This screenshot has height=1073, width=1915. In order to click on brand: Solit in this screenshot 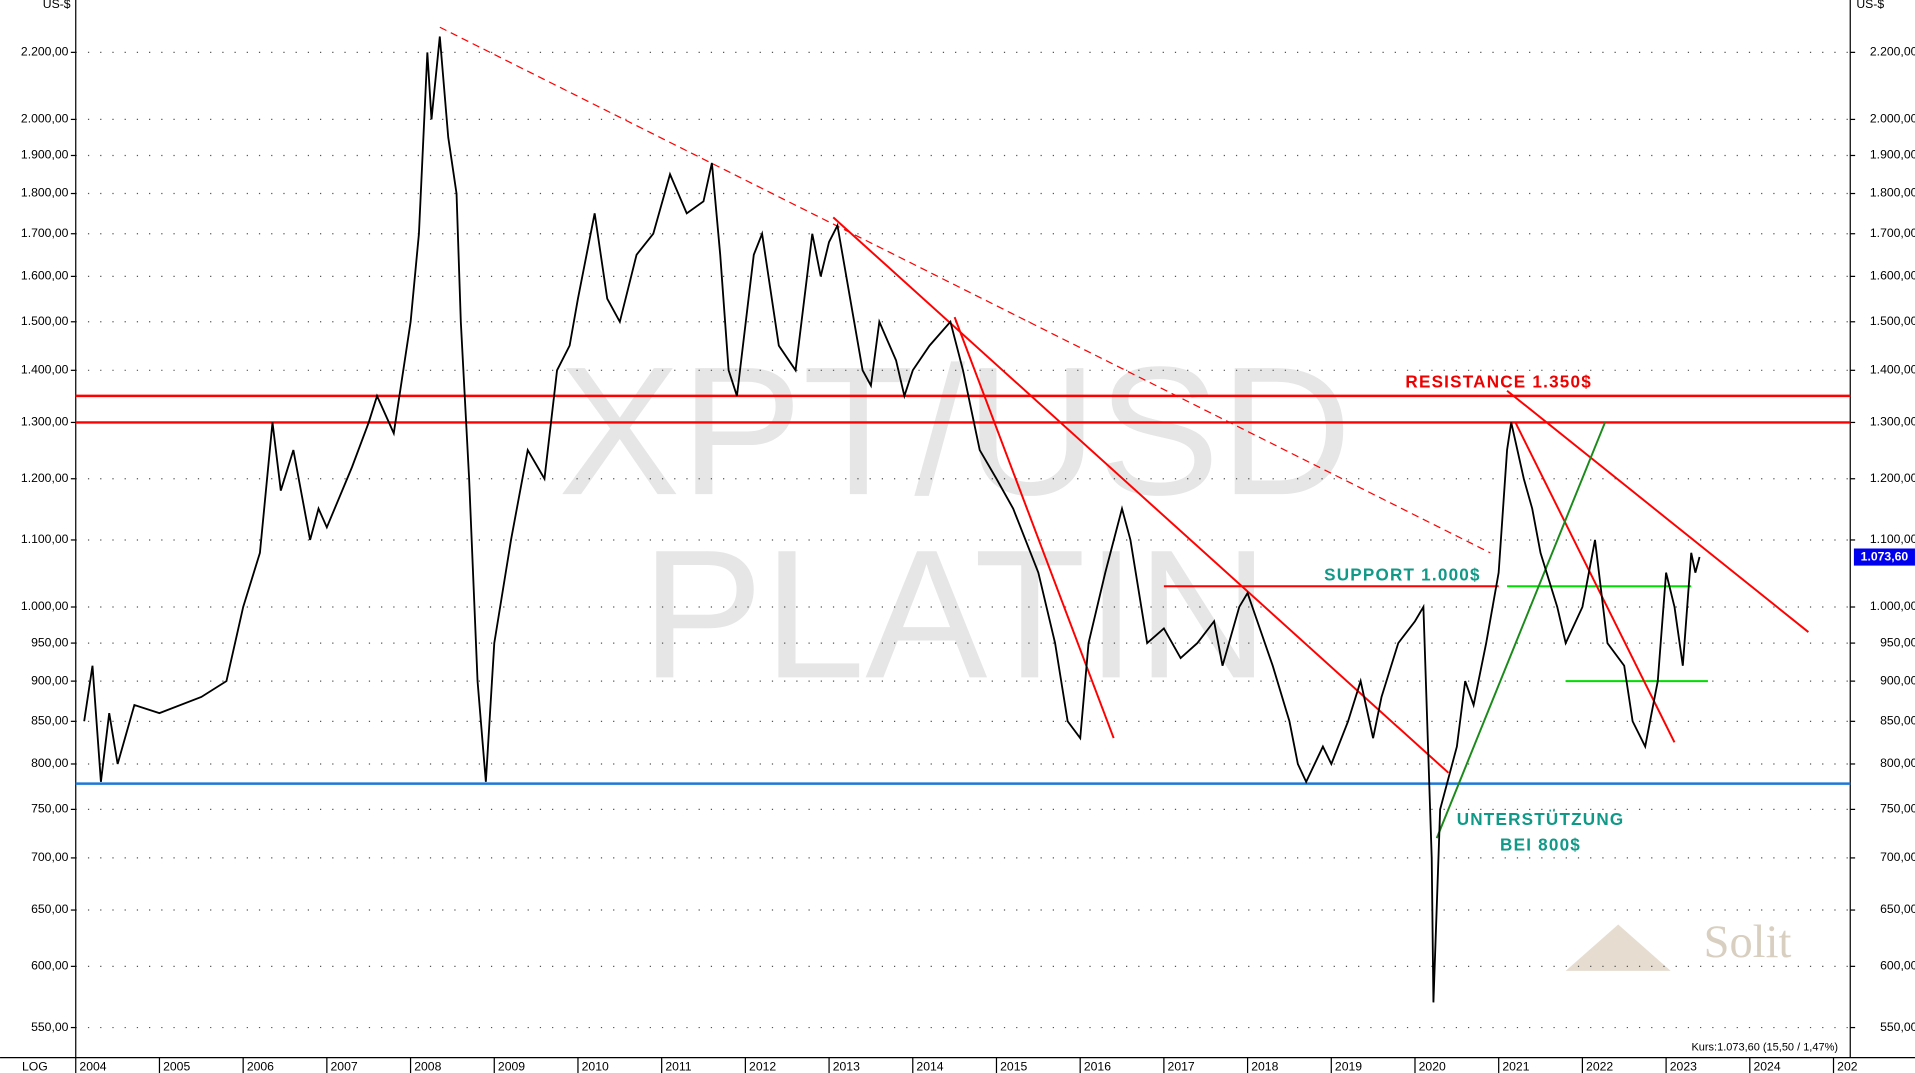, I will do `click(1748, 942)`.